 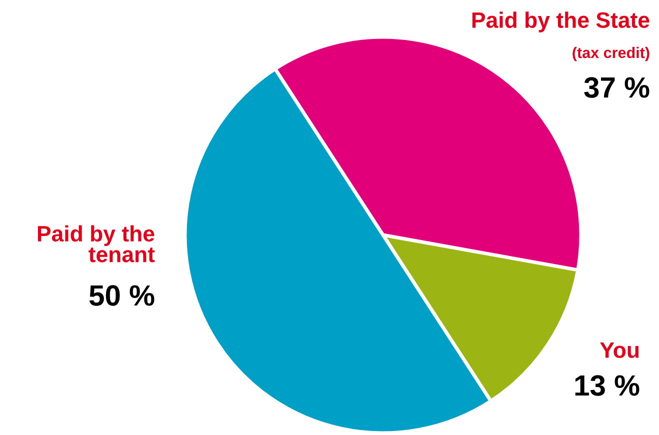 I want to click on text: (tax credit), so click(x=611, y=54).